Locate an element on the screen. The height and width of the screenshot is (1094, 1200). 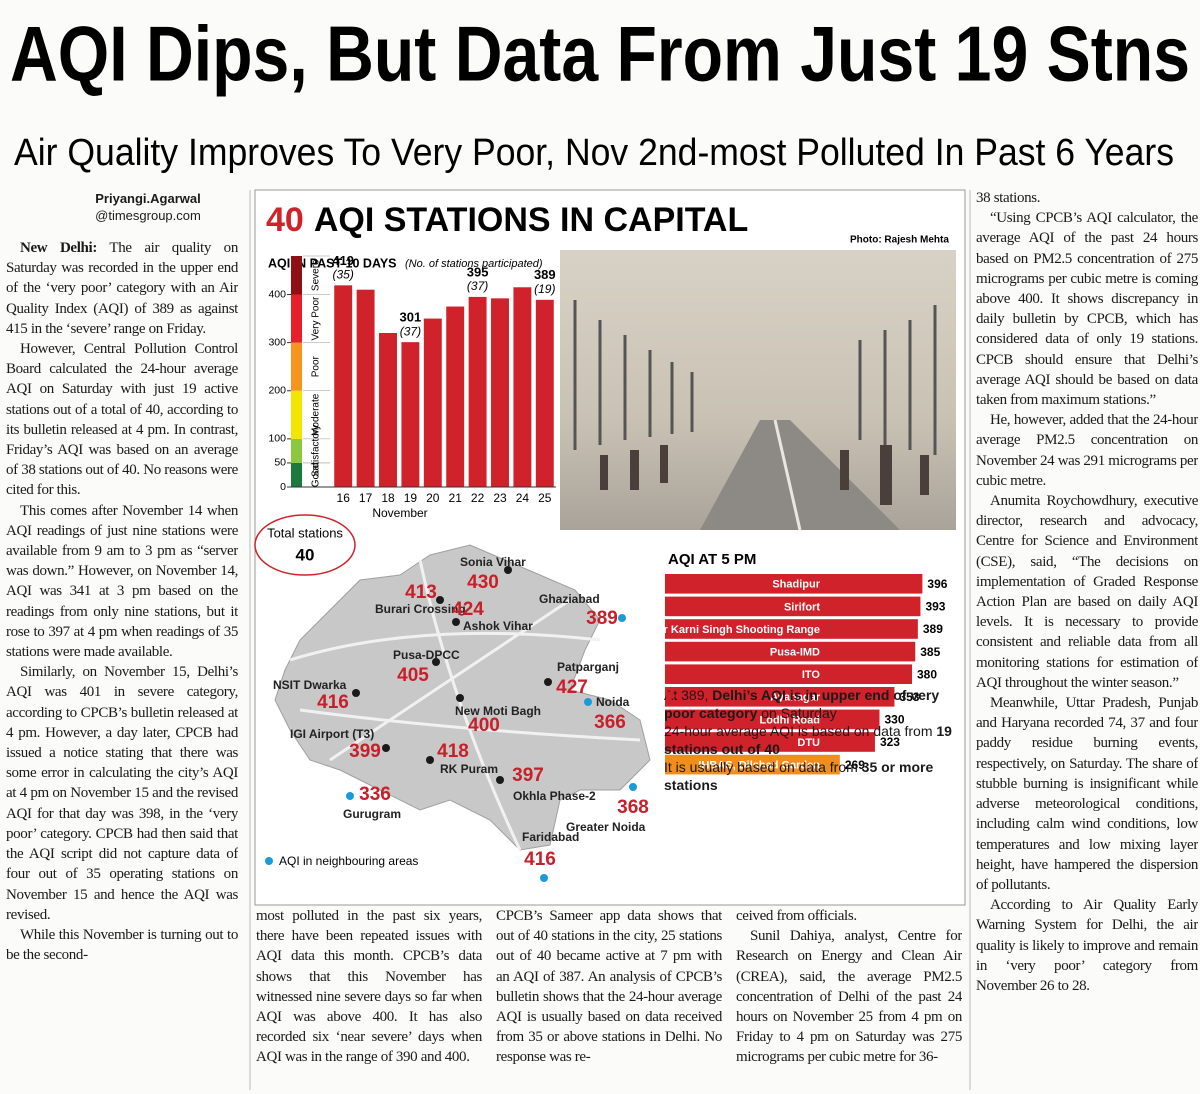
bar-label: Shadipur is located at coordinates (796, 585).